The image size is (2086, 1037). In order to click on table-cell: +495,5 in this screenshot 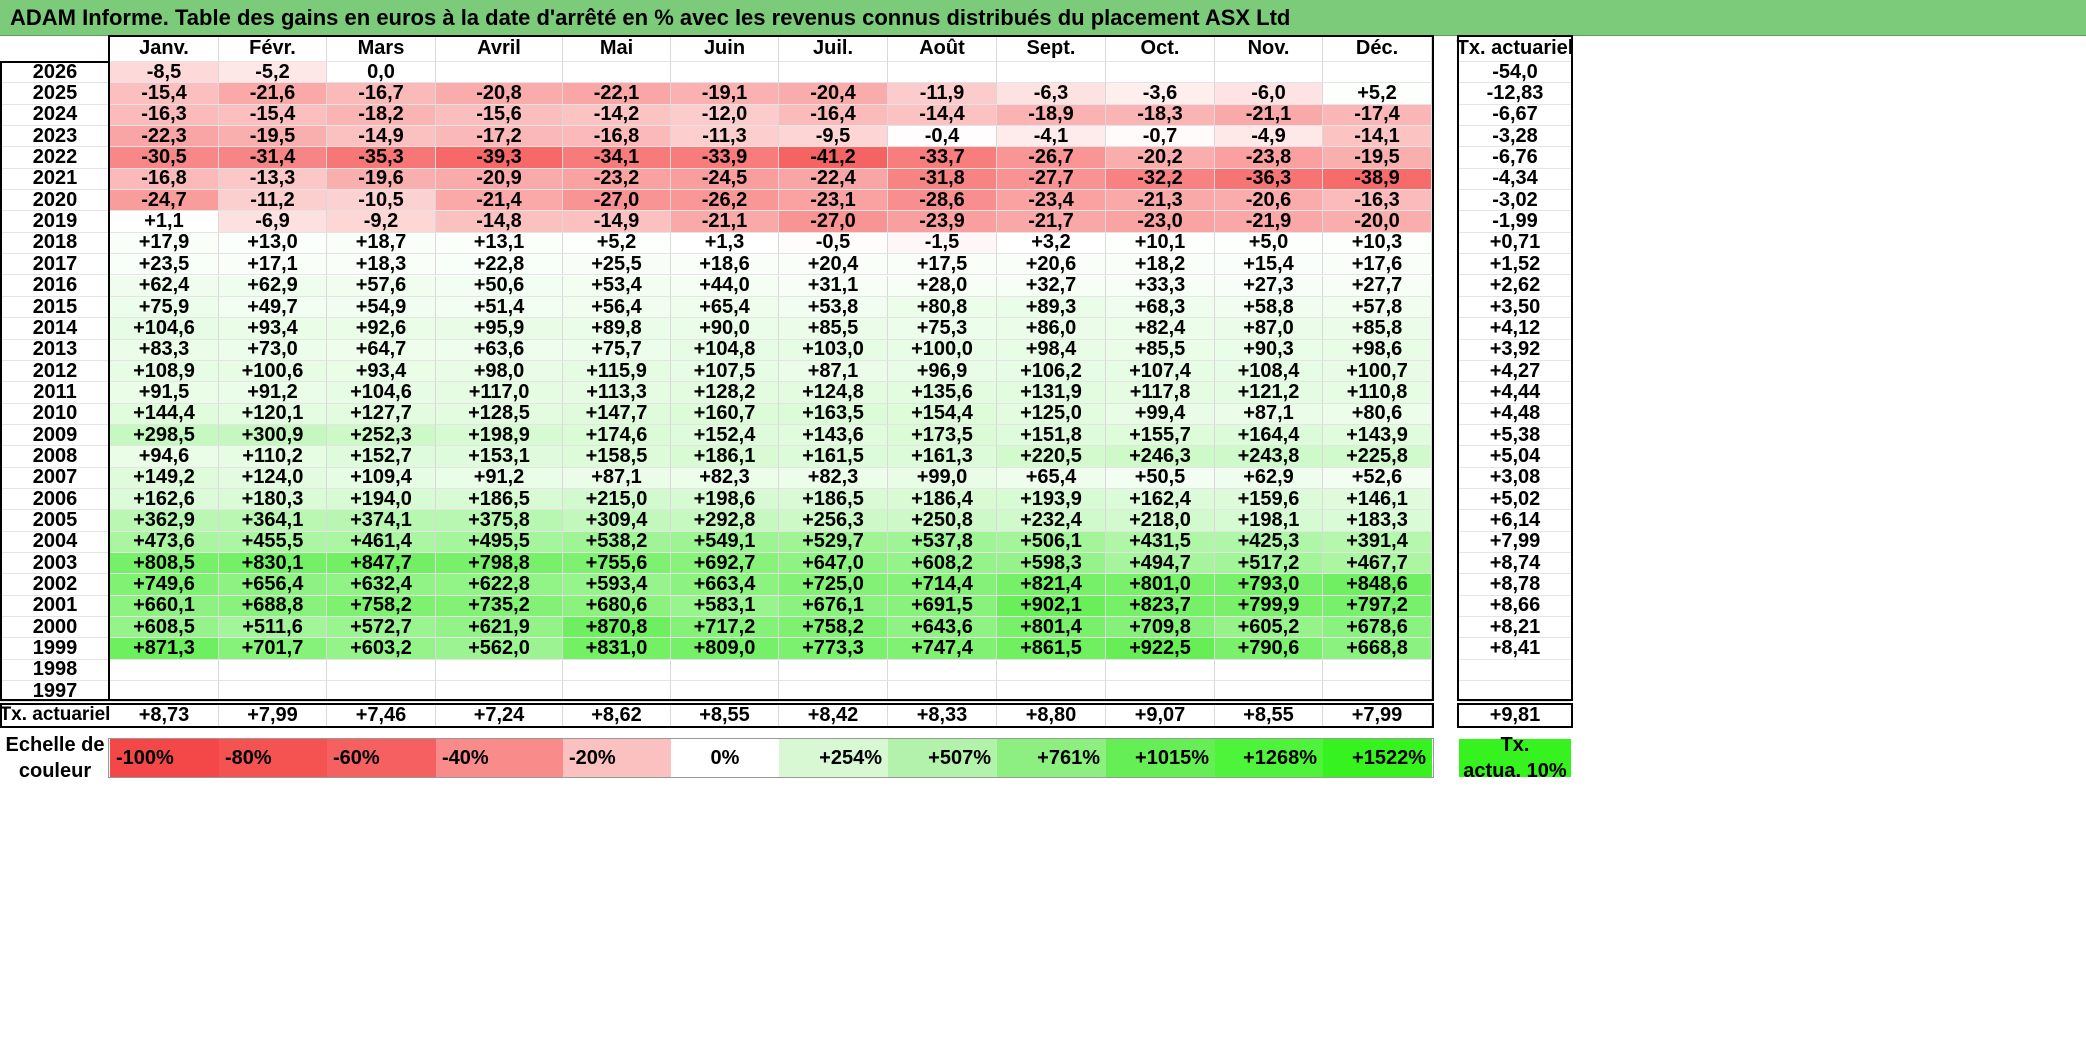, I will do `click(499, 542)`.